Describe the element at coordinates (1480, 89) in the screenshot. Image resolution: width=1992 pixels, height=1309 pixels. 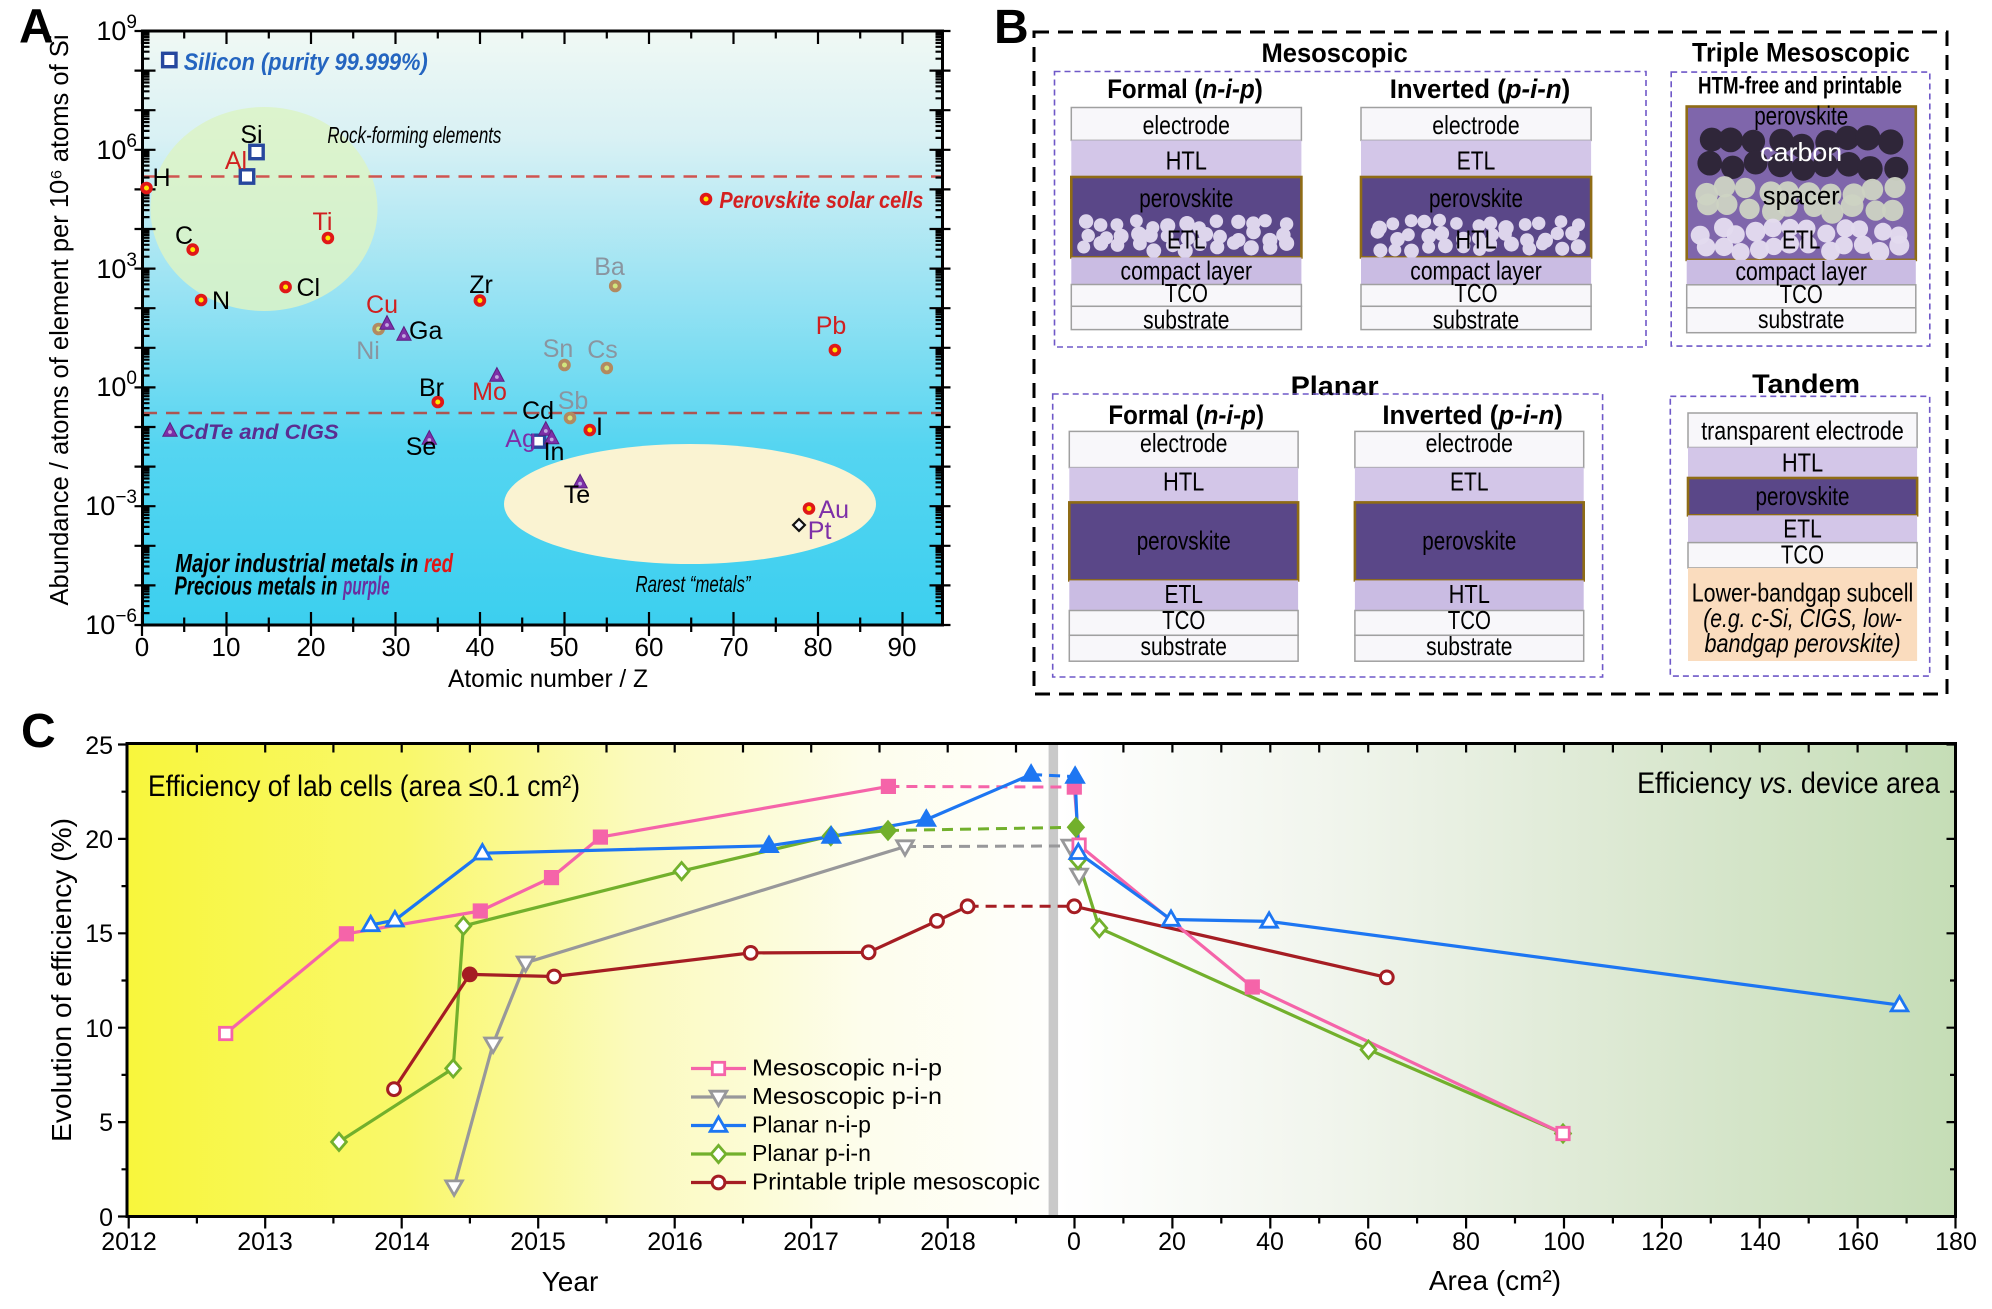
I see `svg-text: Inverted (p-i-n)` at that location.